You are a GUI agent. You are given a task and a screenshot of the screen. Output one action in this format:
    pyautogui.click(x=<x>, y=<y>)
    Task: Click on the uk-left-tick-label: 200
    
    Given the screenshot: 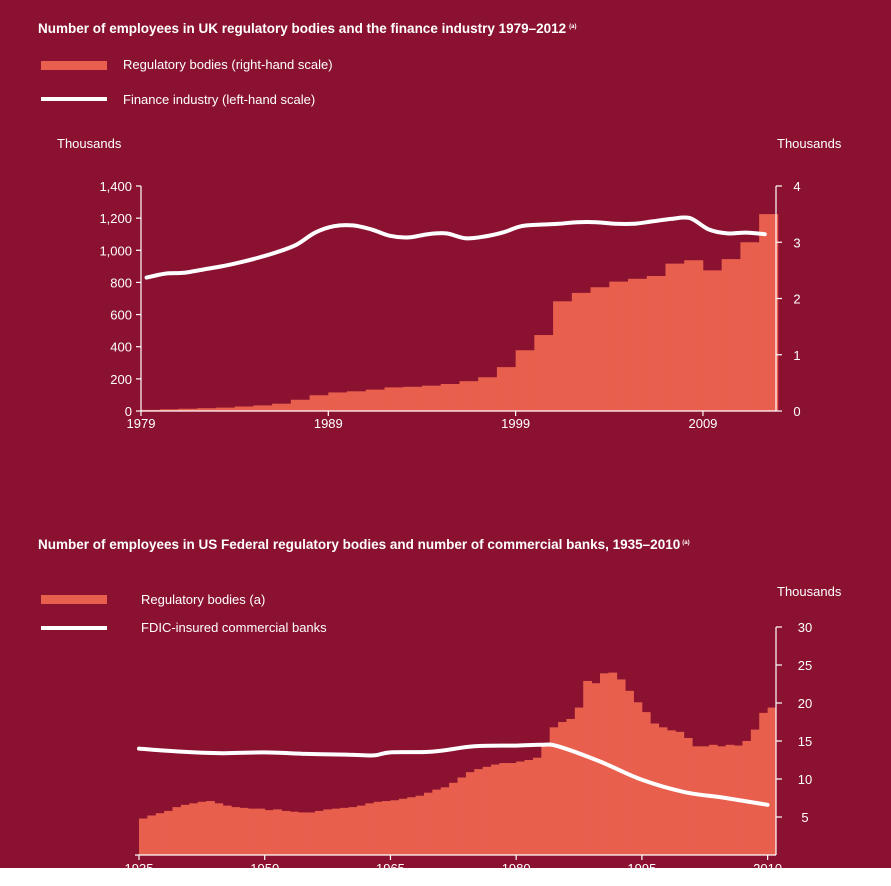 What is the action you would take?
    pyautogui.click(x=121, y=379)
    